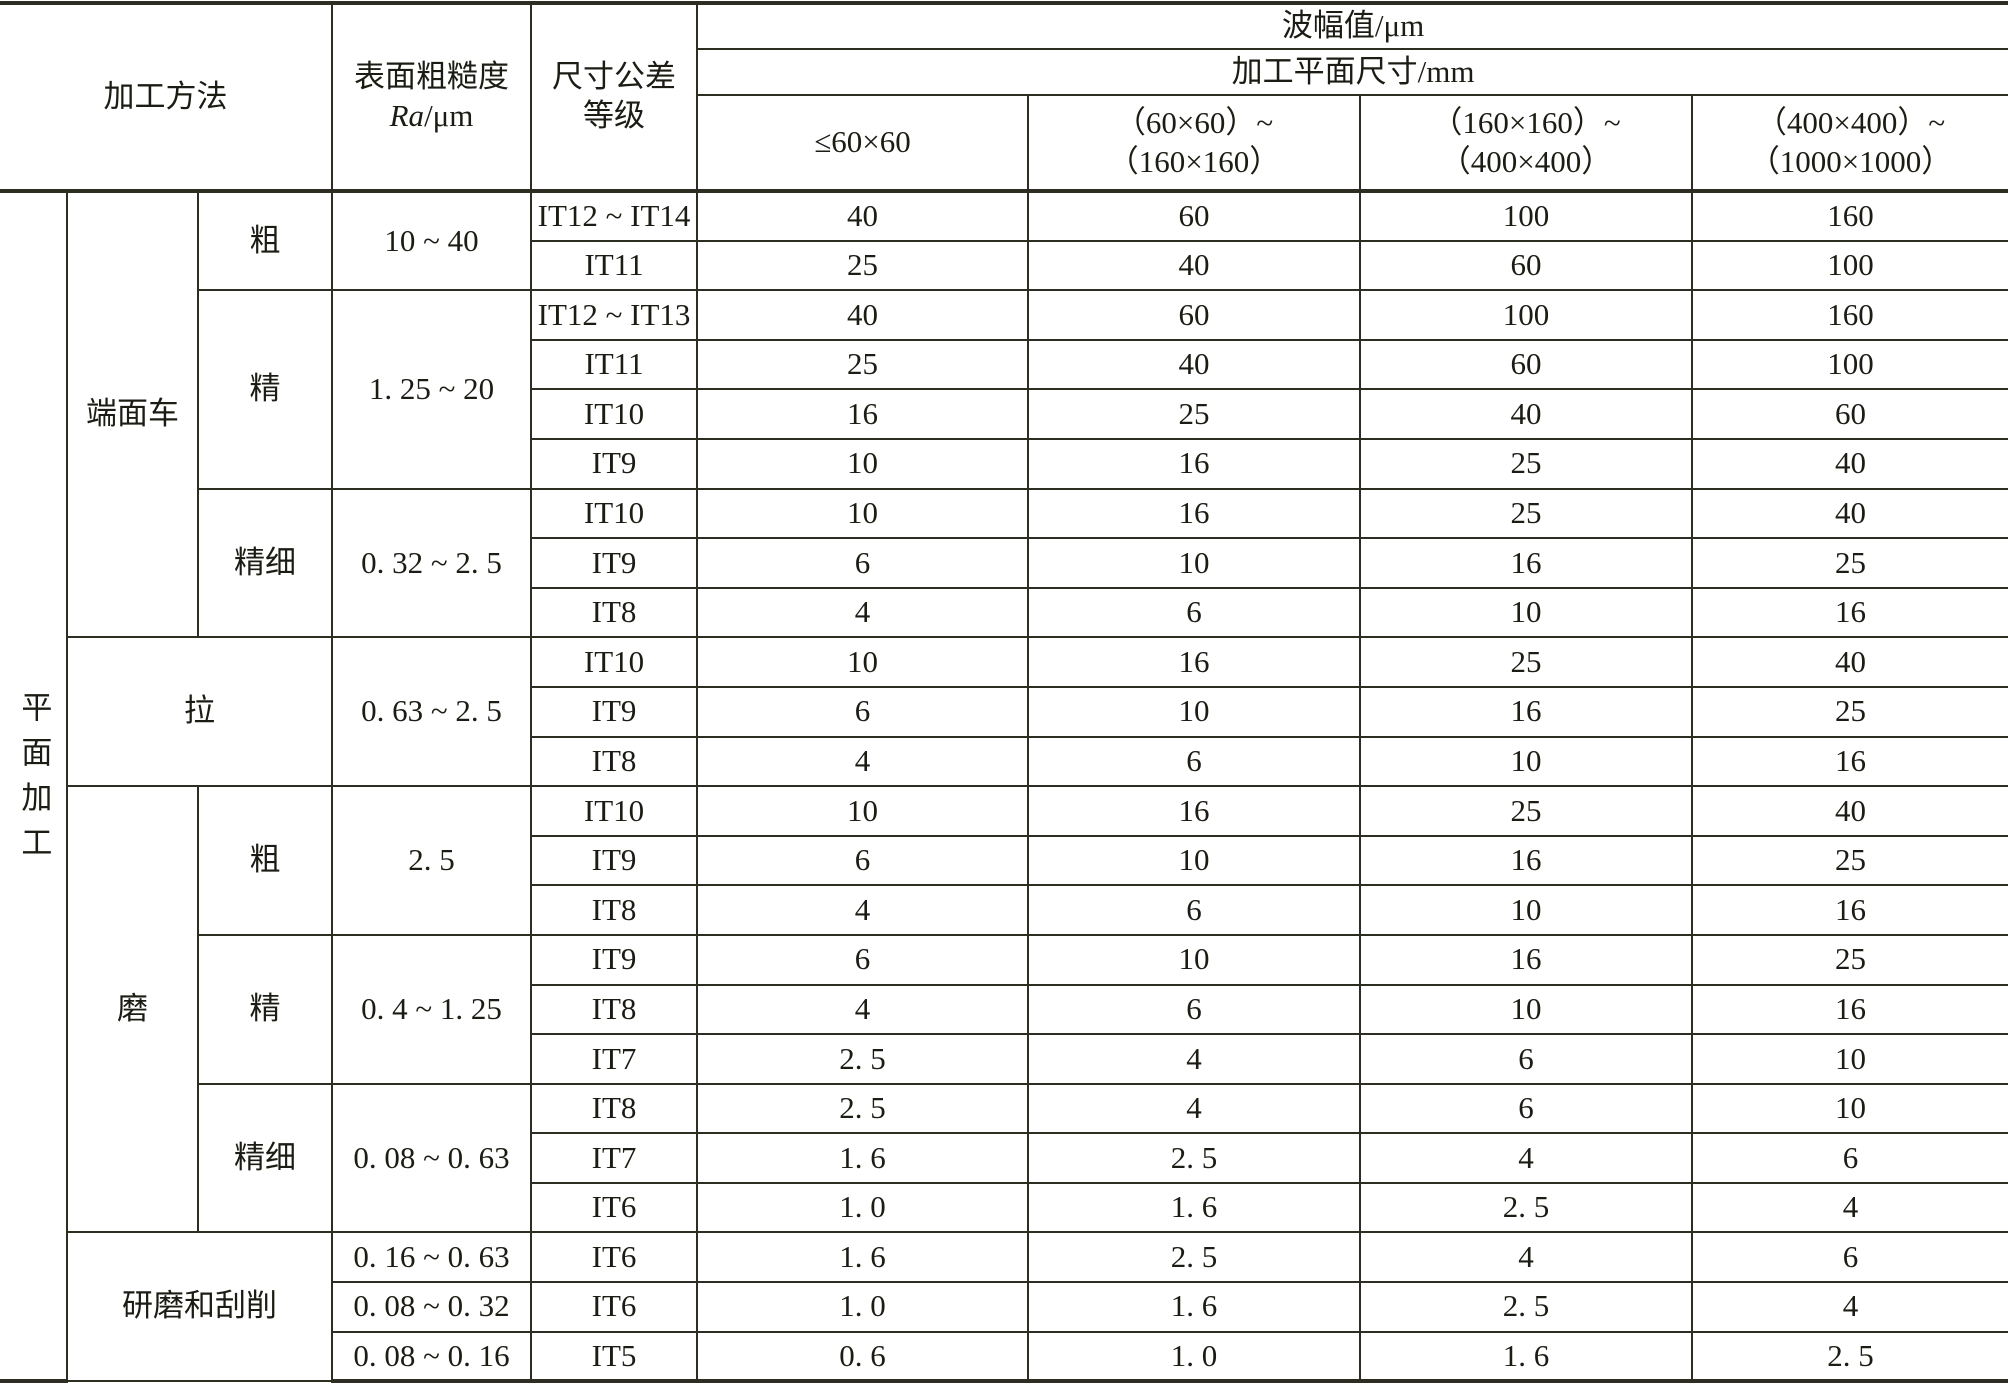  I want to click on roughness-cell: 0. 32 ~ 2. 5, so click(432, 563).